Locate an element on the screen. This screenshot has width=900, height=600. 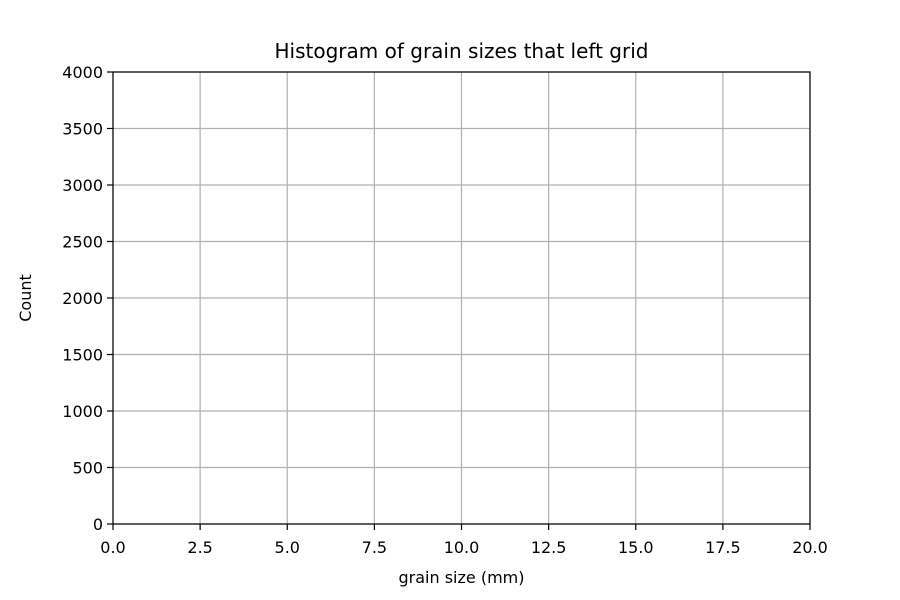
x-tick-label: 5.0 is located at coordinates (287, 547).